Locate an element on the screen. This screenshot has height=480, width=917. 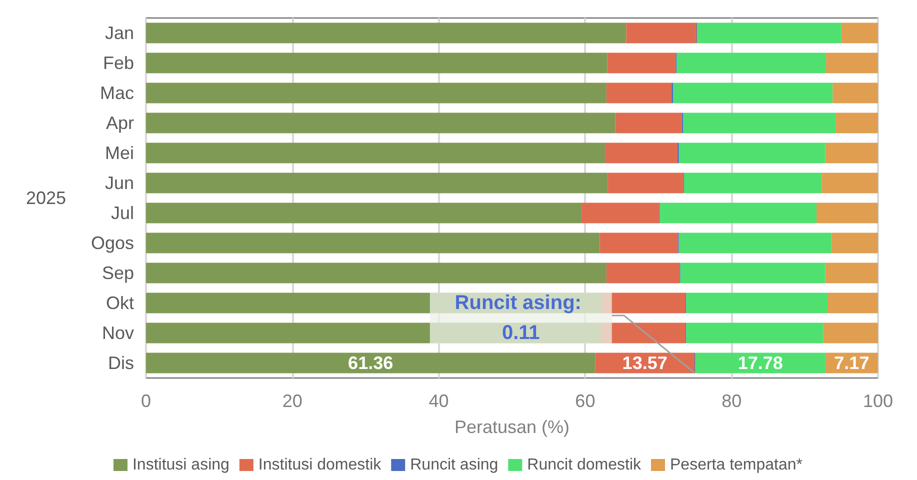
y-tick-label: Mac is located at coordinates (117, 93).